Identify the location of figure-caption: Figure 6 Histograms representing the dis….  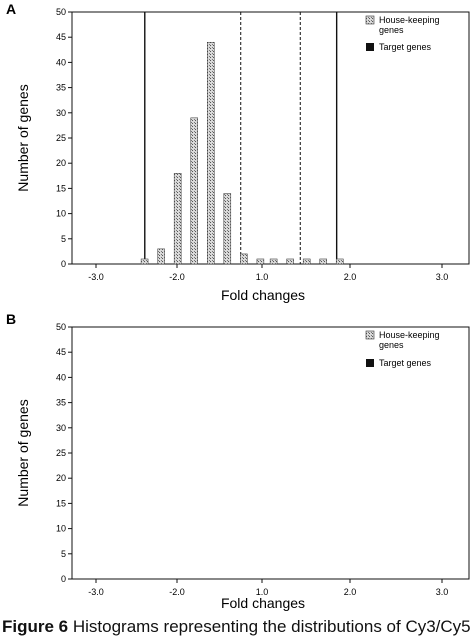
(238, 627).